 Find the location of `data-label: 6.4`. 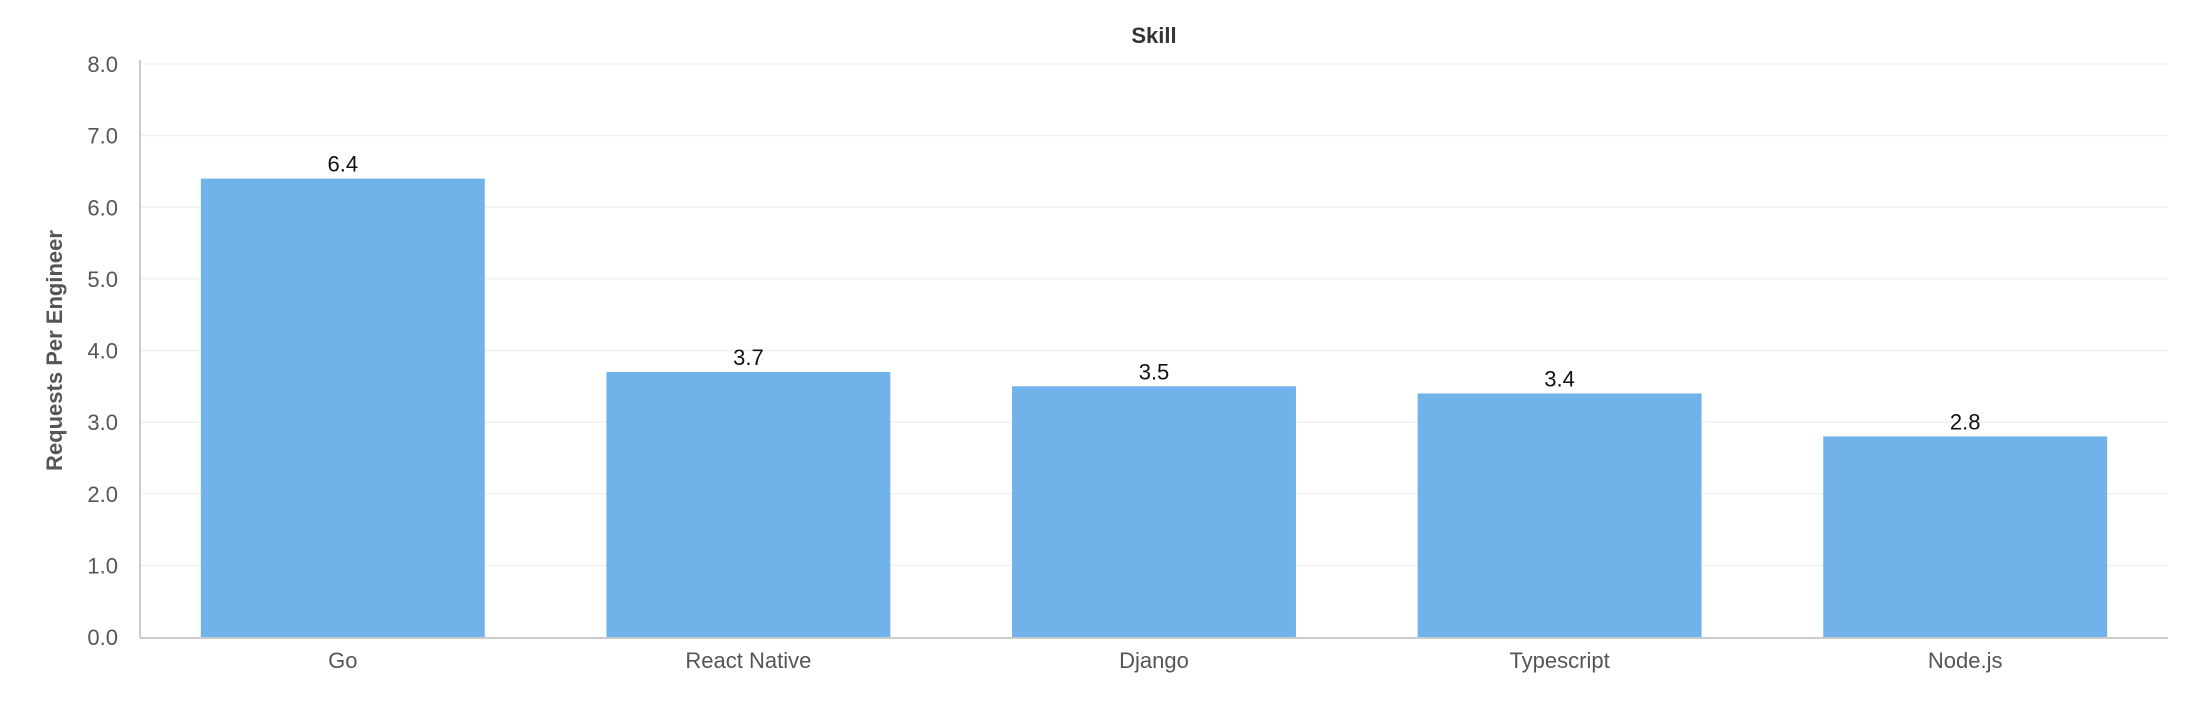

data-label: 6.4 is located at coordinates (343, 164).